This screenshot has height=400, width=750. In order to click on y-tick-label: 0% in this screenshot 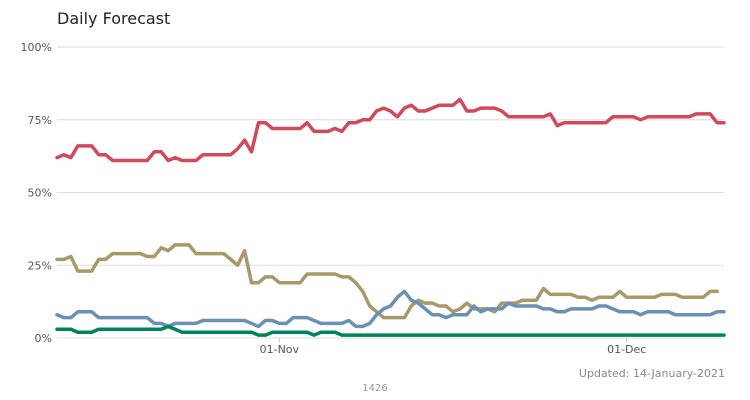, I will do `click(43, 338)`.